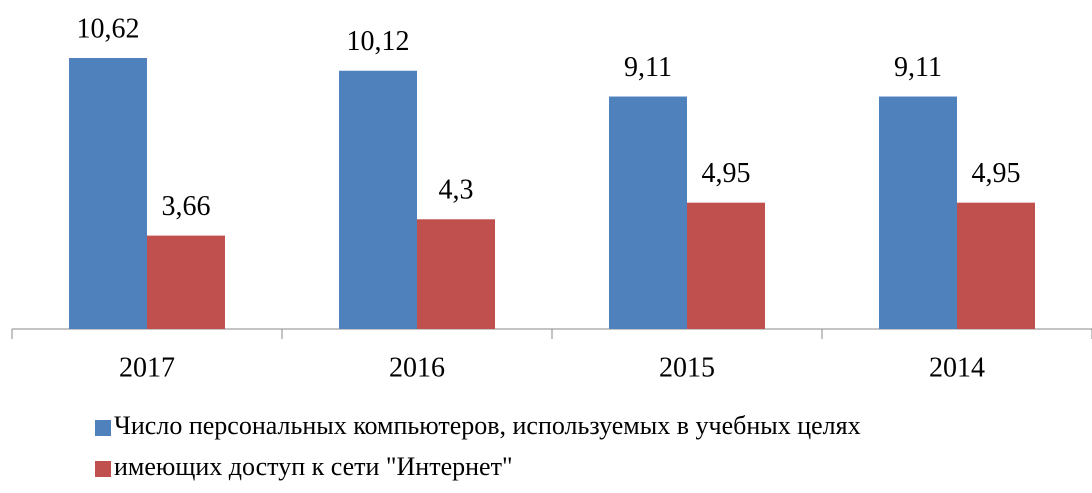 This screenshot has height=493, width=1092. I want to click on value-label: 3,66, so click(186, 206).